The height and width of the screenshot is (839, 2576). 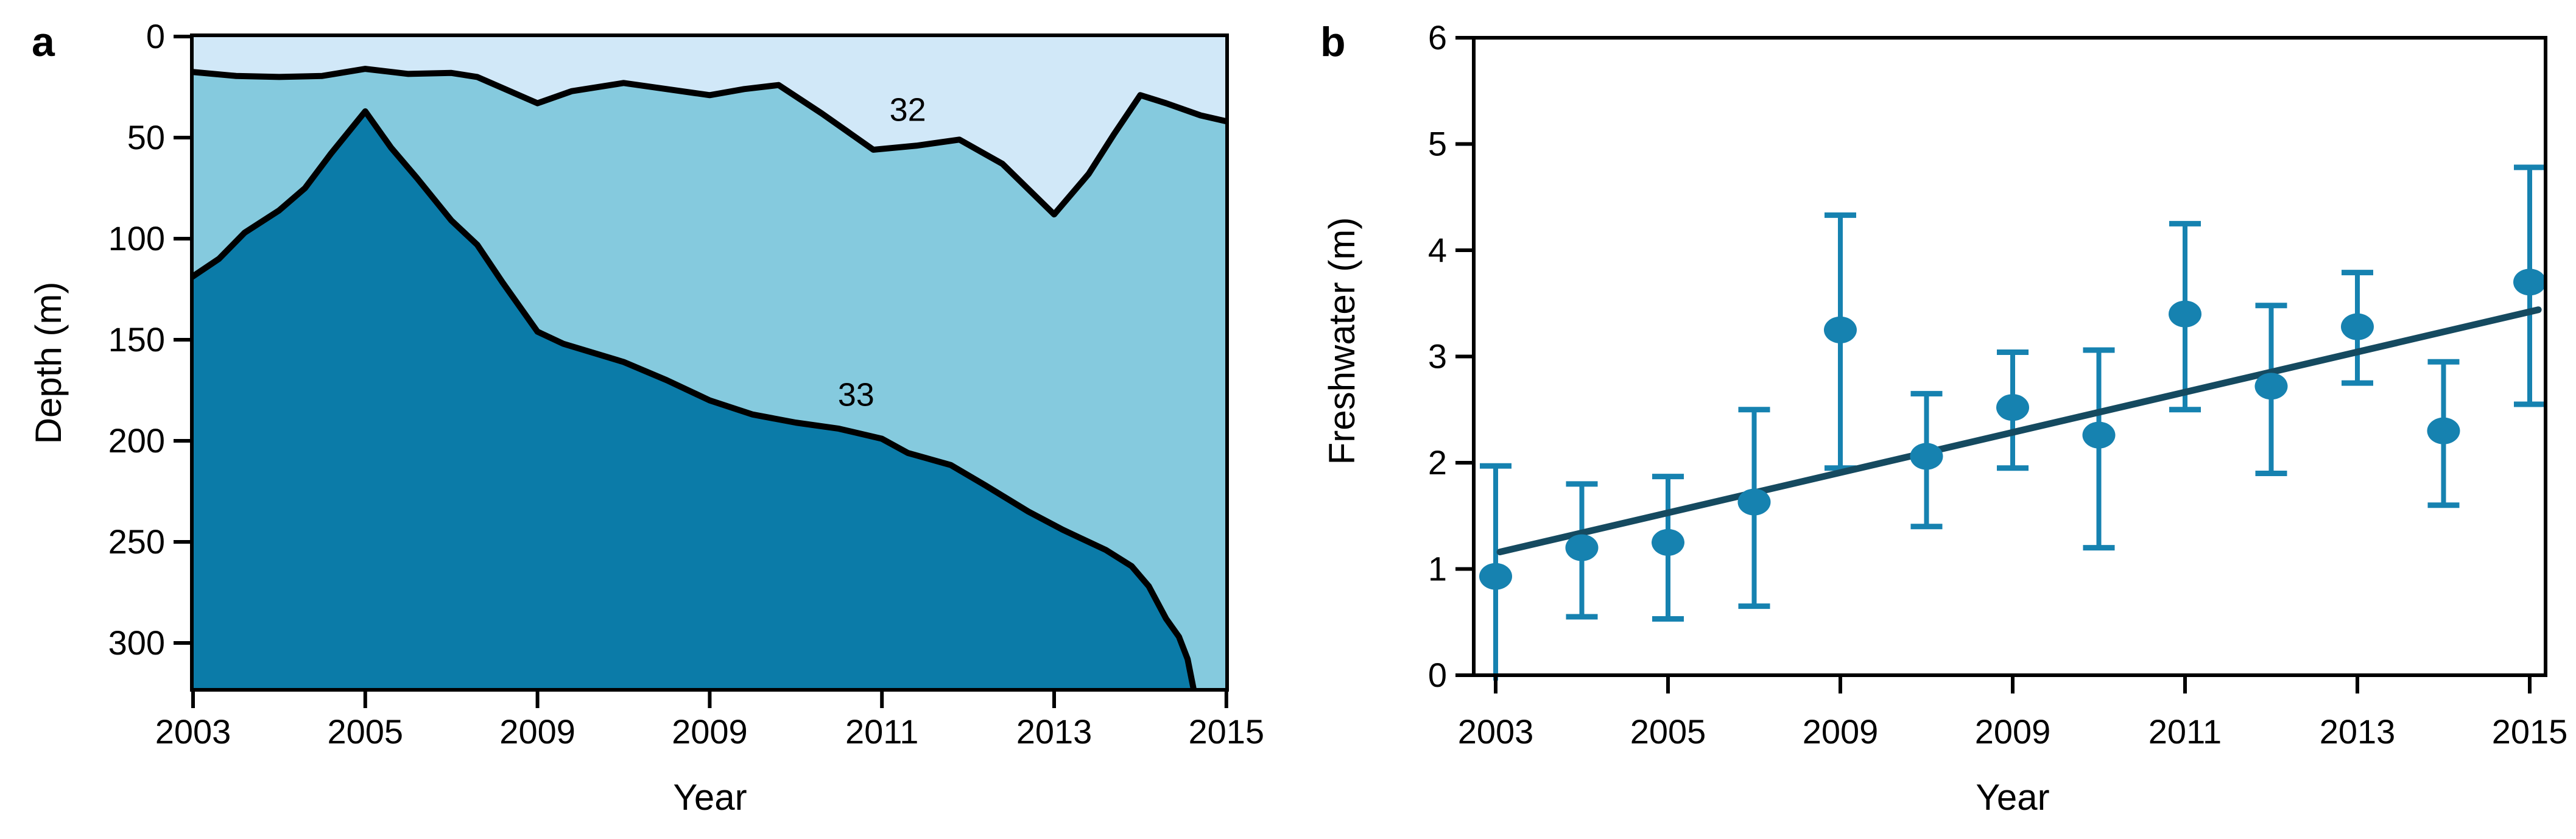 I want to click on data-point-2004, so click(x=1582, y=547).